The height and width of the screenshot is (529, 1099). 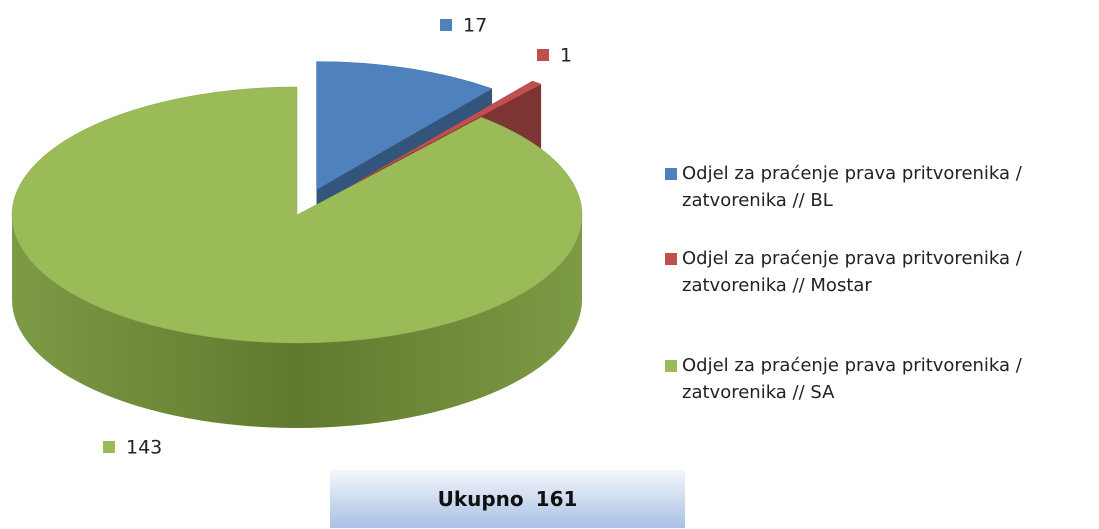 I want to click on total-box: Ukupno 161, so click(x=507, y=499).